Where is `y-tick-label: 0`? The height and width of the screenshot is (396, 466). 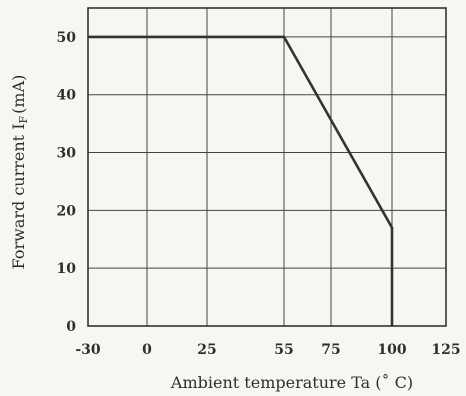
y-tick-label: 0 is located at coordinates (71, 327).